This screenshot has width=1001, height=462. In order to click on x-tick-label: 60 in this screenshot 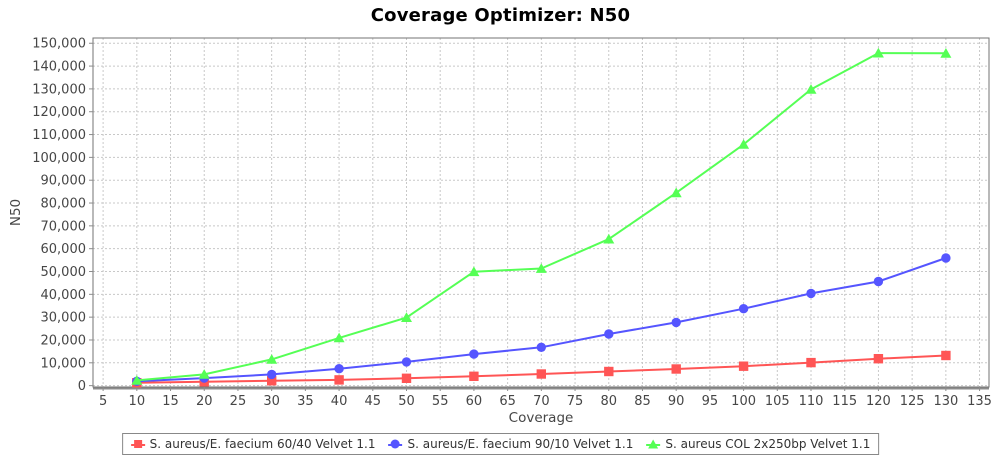, I will do `click(474, 401)`.